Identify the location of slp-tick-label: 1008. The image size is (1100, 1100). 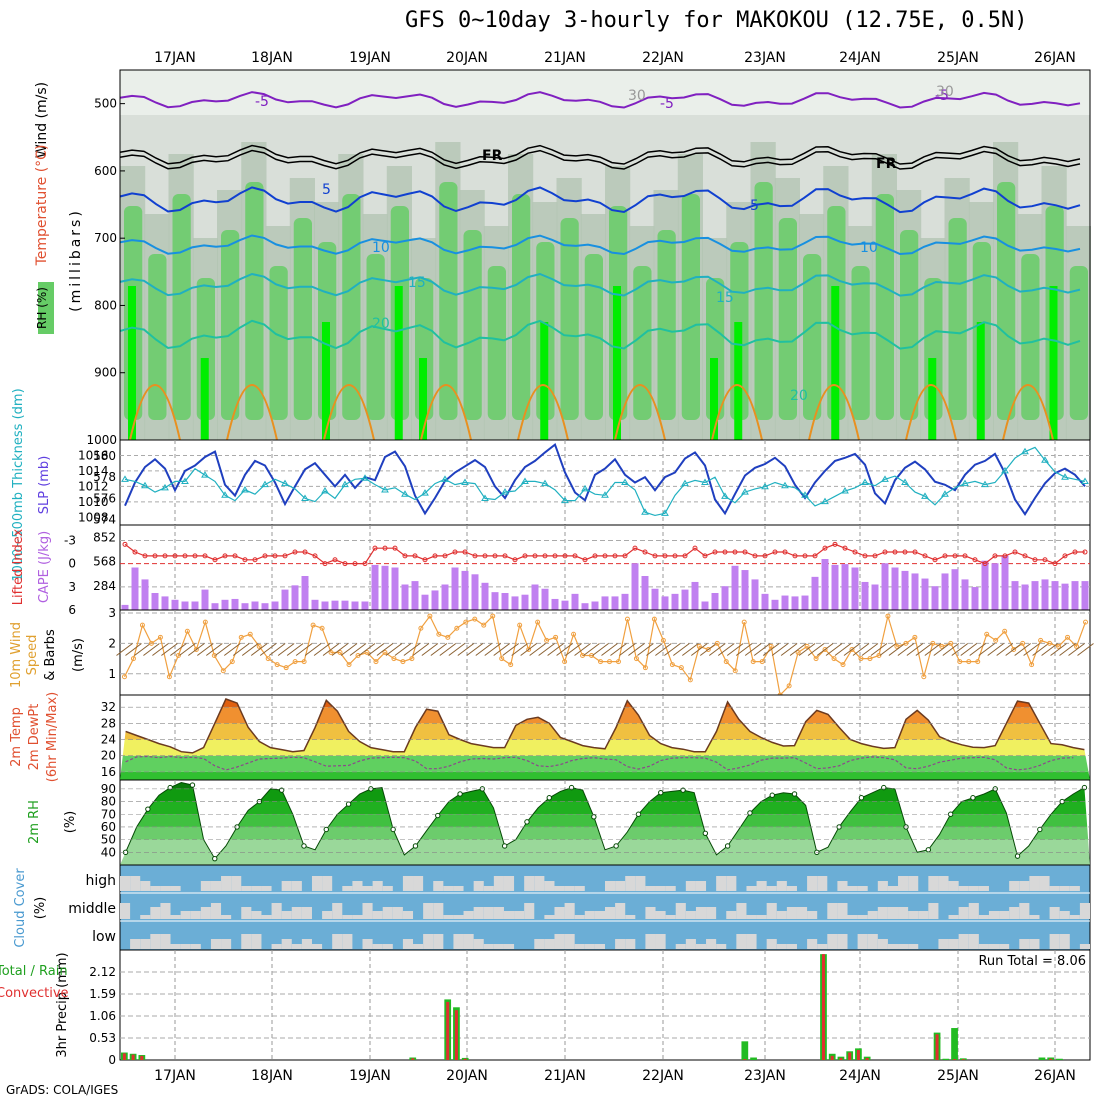
(93, 517).